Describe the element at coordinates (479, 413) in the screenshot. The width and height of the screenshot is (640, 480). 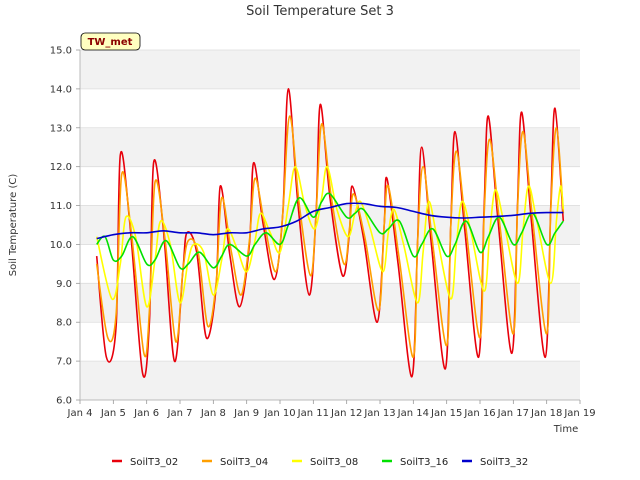
I see `x-tick-label: Jan 16` at that location.